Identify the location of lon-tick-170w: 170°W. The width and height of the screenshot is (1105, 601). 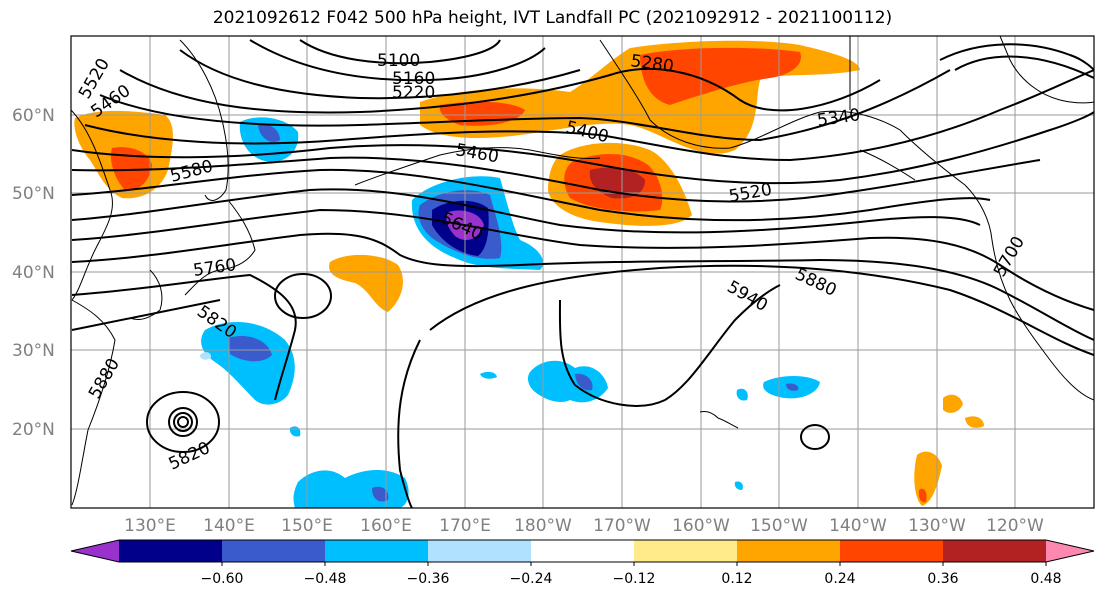
(622, 526).